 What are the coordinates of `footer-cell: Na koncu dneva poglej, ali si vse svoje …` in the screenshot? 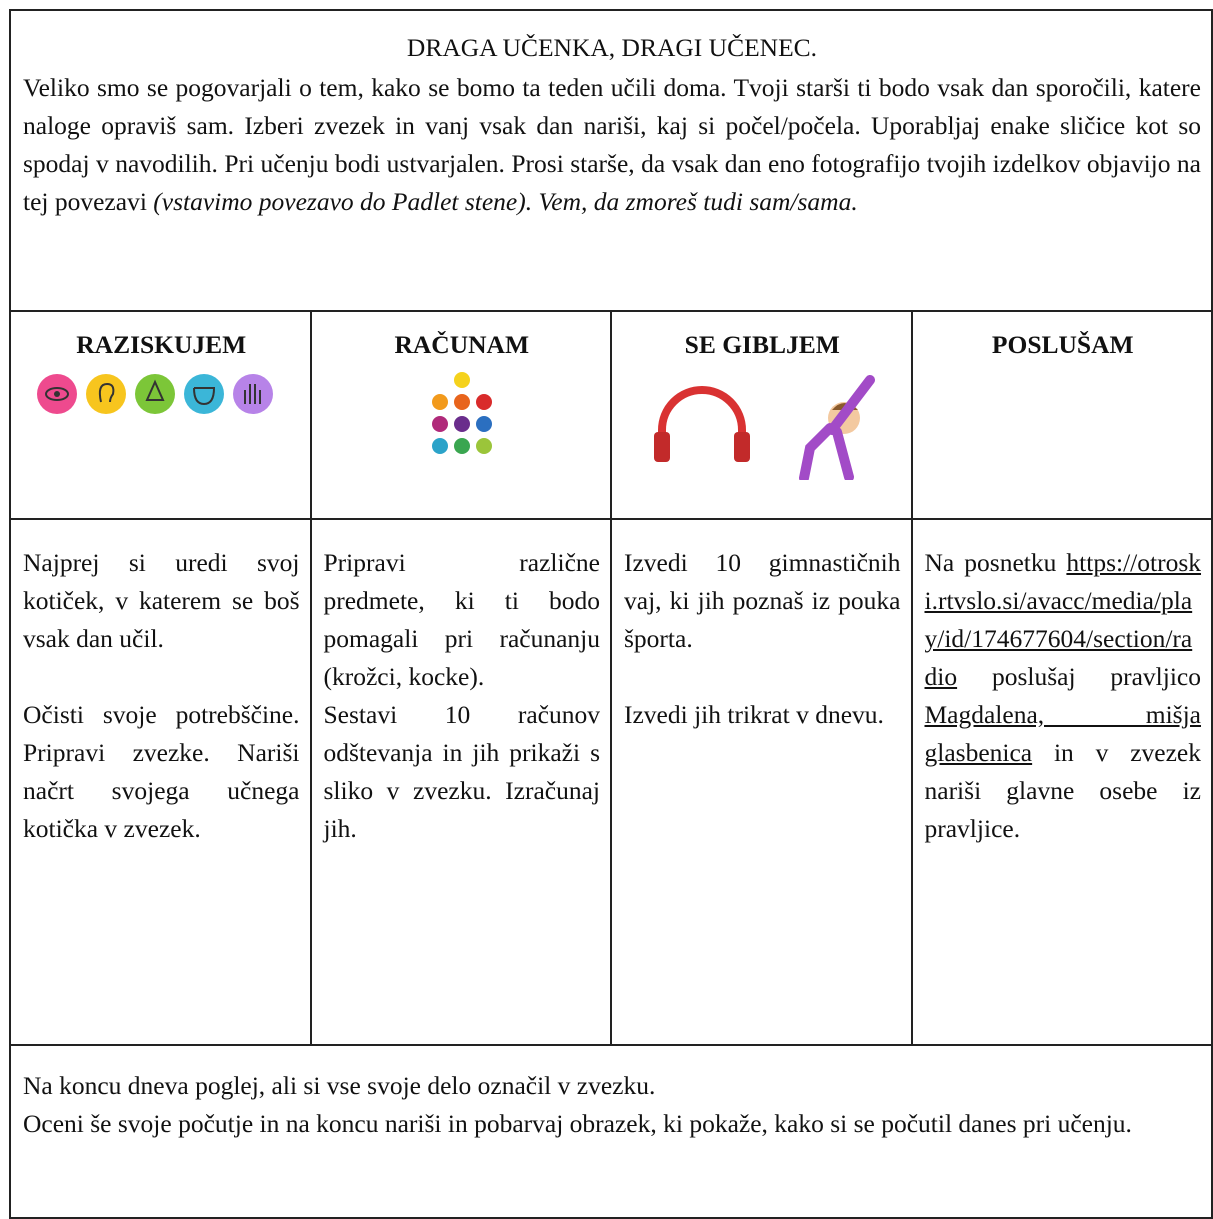 It's located at (611, 1131).